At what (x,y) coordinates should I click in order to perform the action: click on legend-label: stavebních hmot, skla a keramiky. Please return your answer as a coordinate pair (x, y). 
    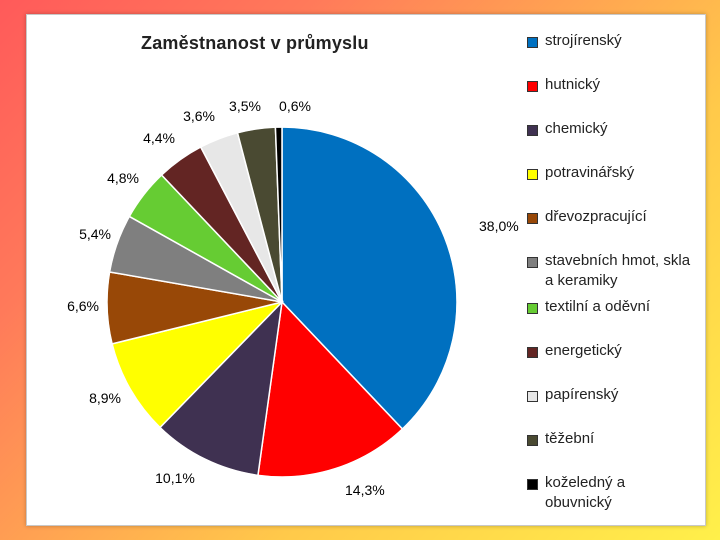
    Looking at the image, I should click on (618, 270).